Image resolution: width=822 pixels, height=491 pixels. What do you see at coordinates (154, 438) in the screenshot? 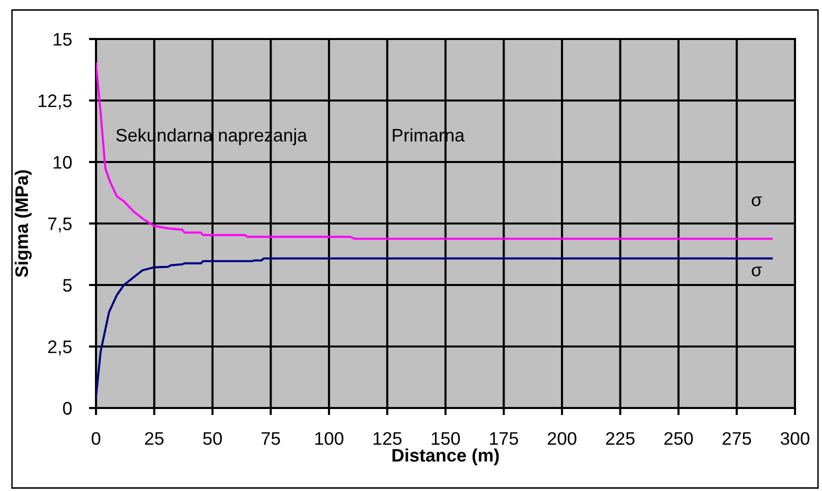
I see `x-tick-label: 25` at bounding box center [154, 438].